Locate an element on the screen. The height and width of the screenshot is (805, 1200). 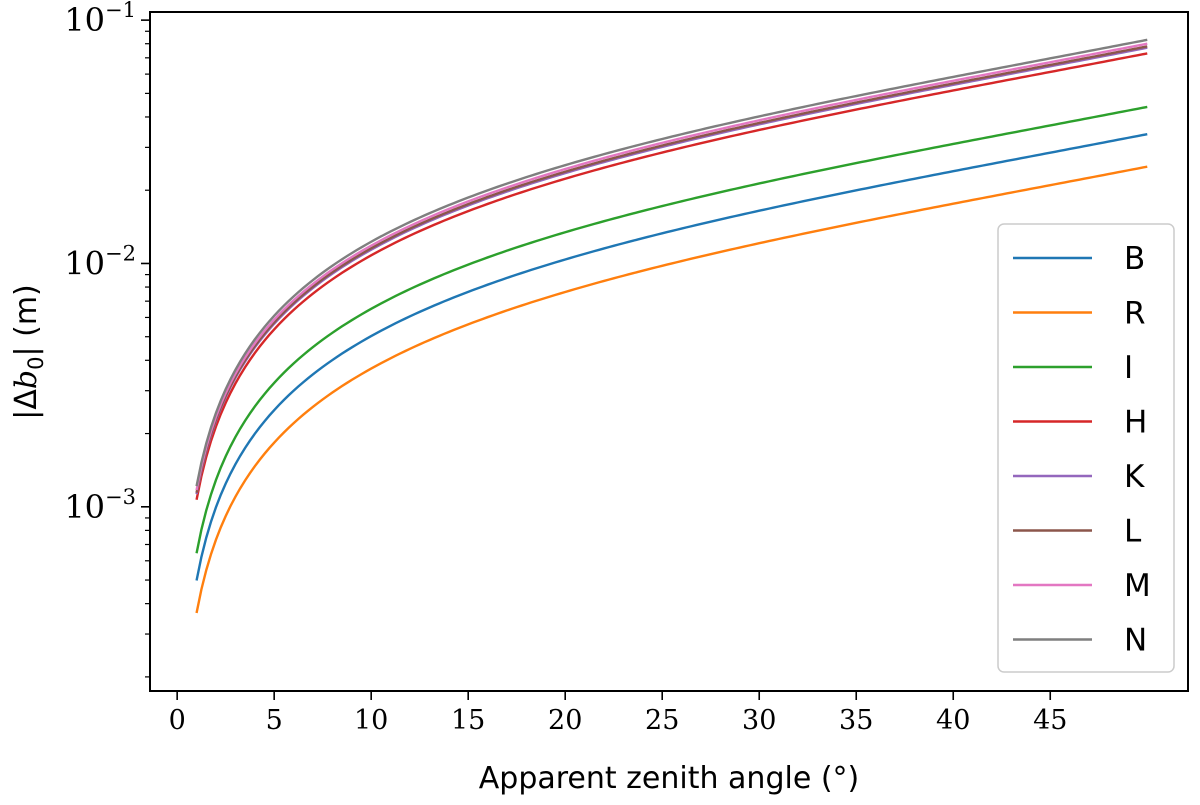
y-tick-label-exponent: −2 is located at coordinates (120, 253).